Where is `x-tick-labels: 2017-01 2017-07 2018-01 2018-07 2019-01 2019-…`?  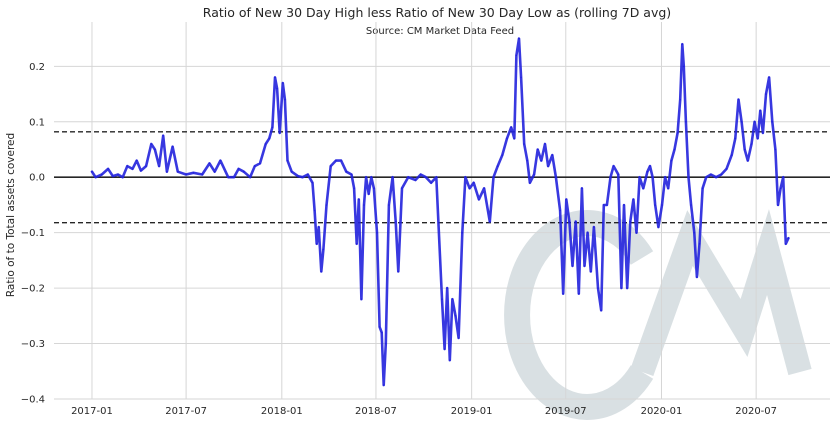
x-tick-labels: 2017-01 2017-07 2018-01 2018-07 2019-01 2019-… is located at coordinates (424, 411).